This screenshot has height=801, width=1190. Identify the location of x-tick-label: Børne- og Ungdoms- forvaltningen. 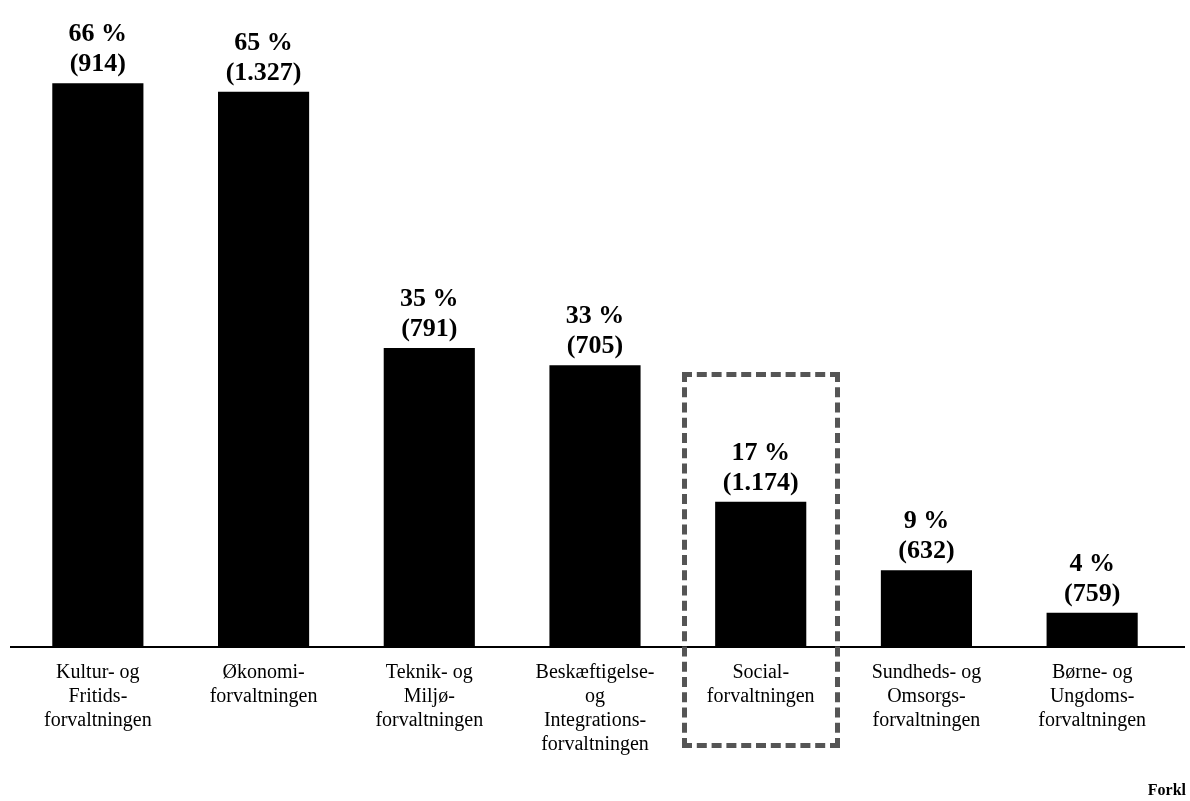
(1092, 696).